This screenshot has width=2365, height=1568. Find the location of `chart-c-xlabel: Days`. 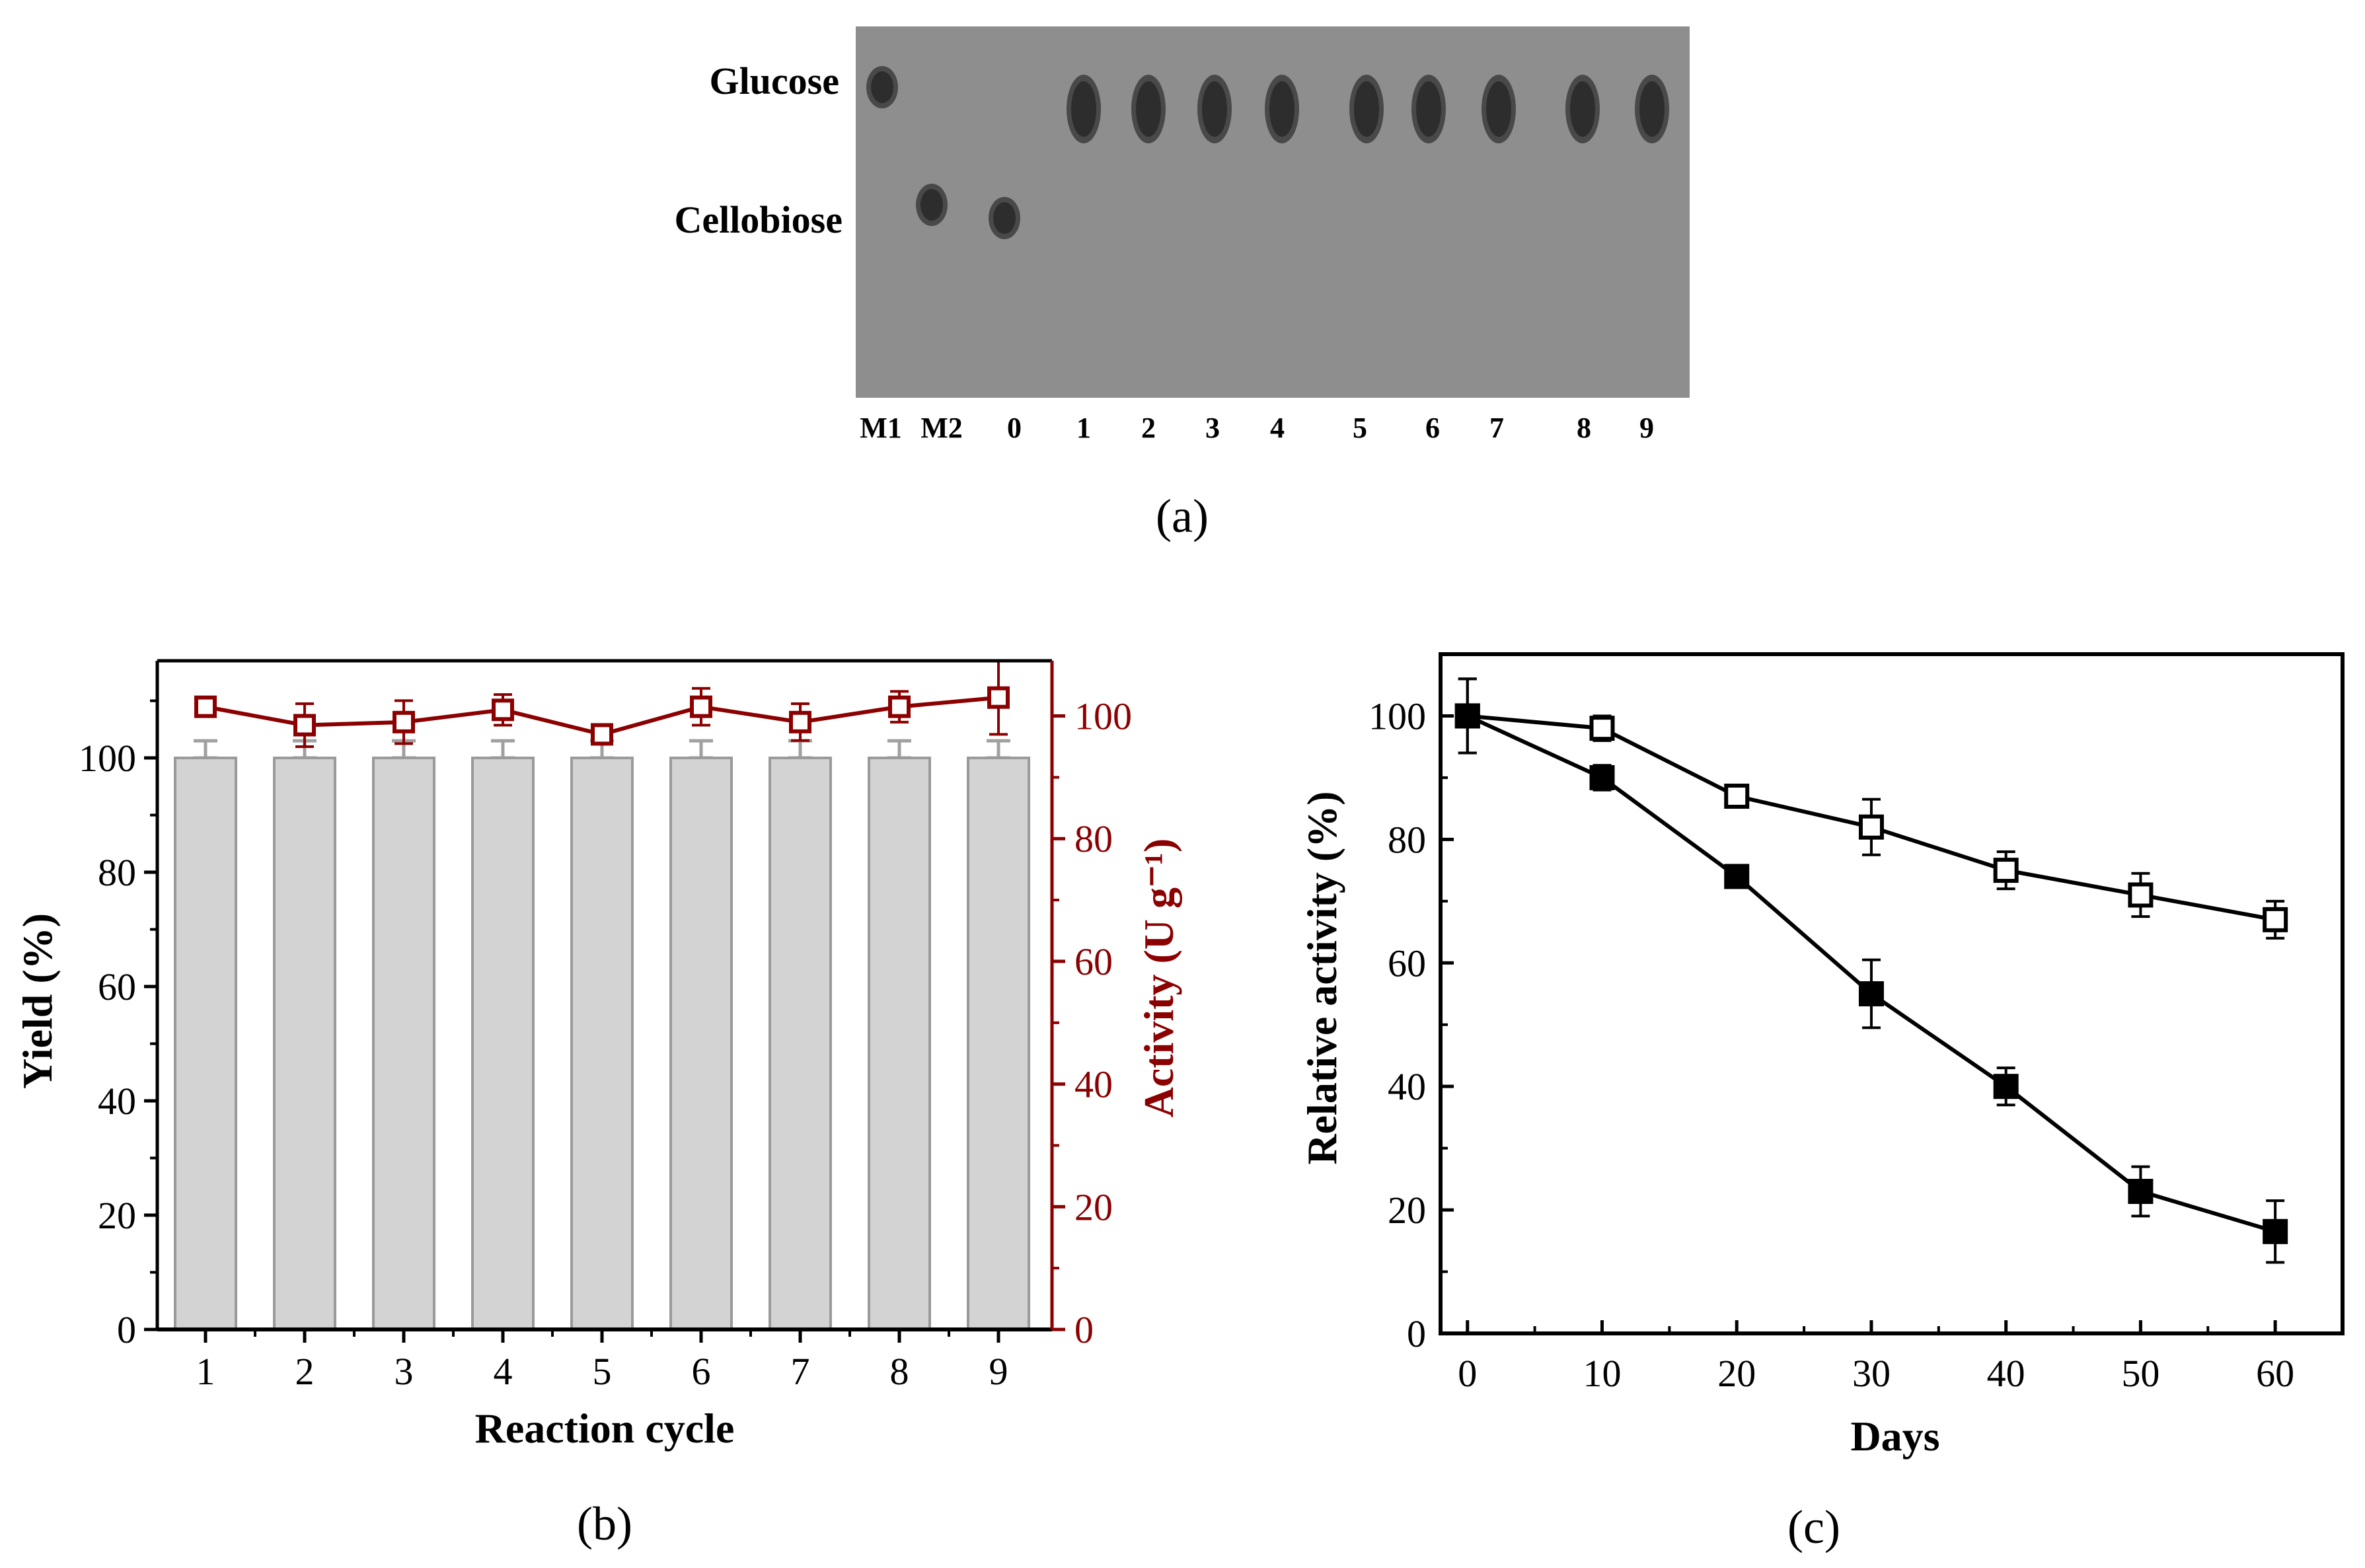

chart-c-xlabel: Days is located at coordinates (1894, 1436).